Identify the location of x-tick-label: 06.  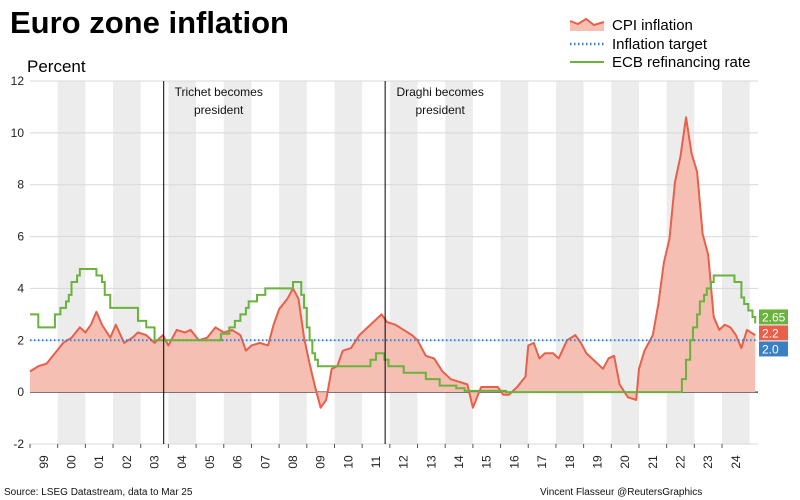
(238, 462).